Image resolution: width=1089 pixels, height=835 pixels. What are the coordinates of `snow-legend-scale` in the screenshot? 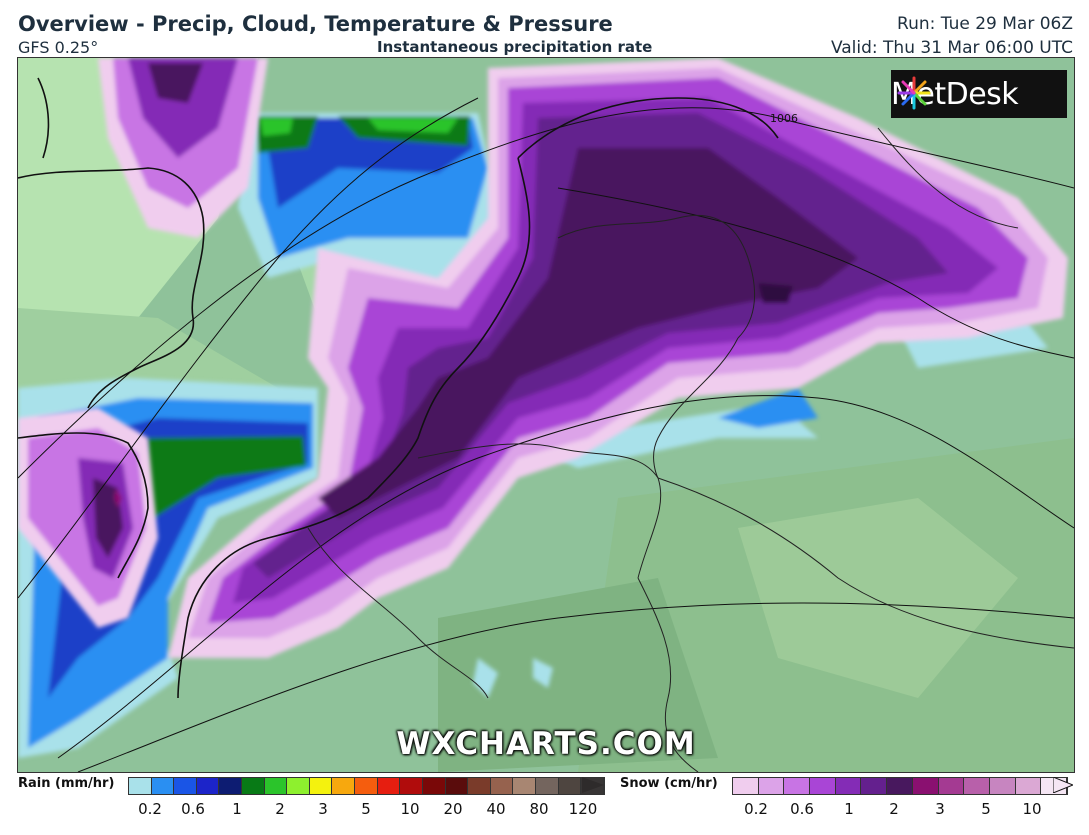 It's located at (900, 786).